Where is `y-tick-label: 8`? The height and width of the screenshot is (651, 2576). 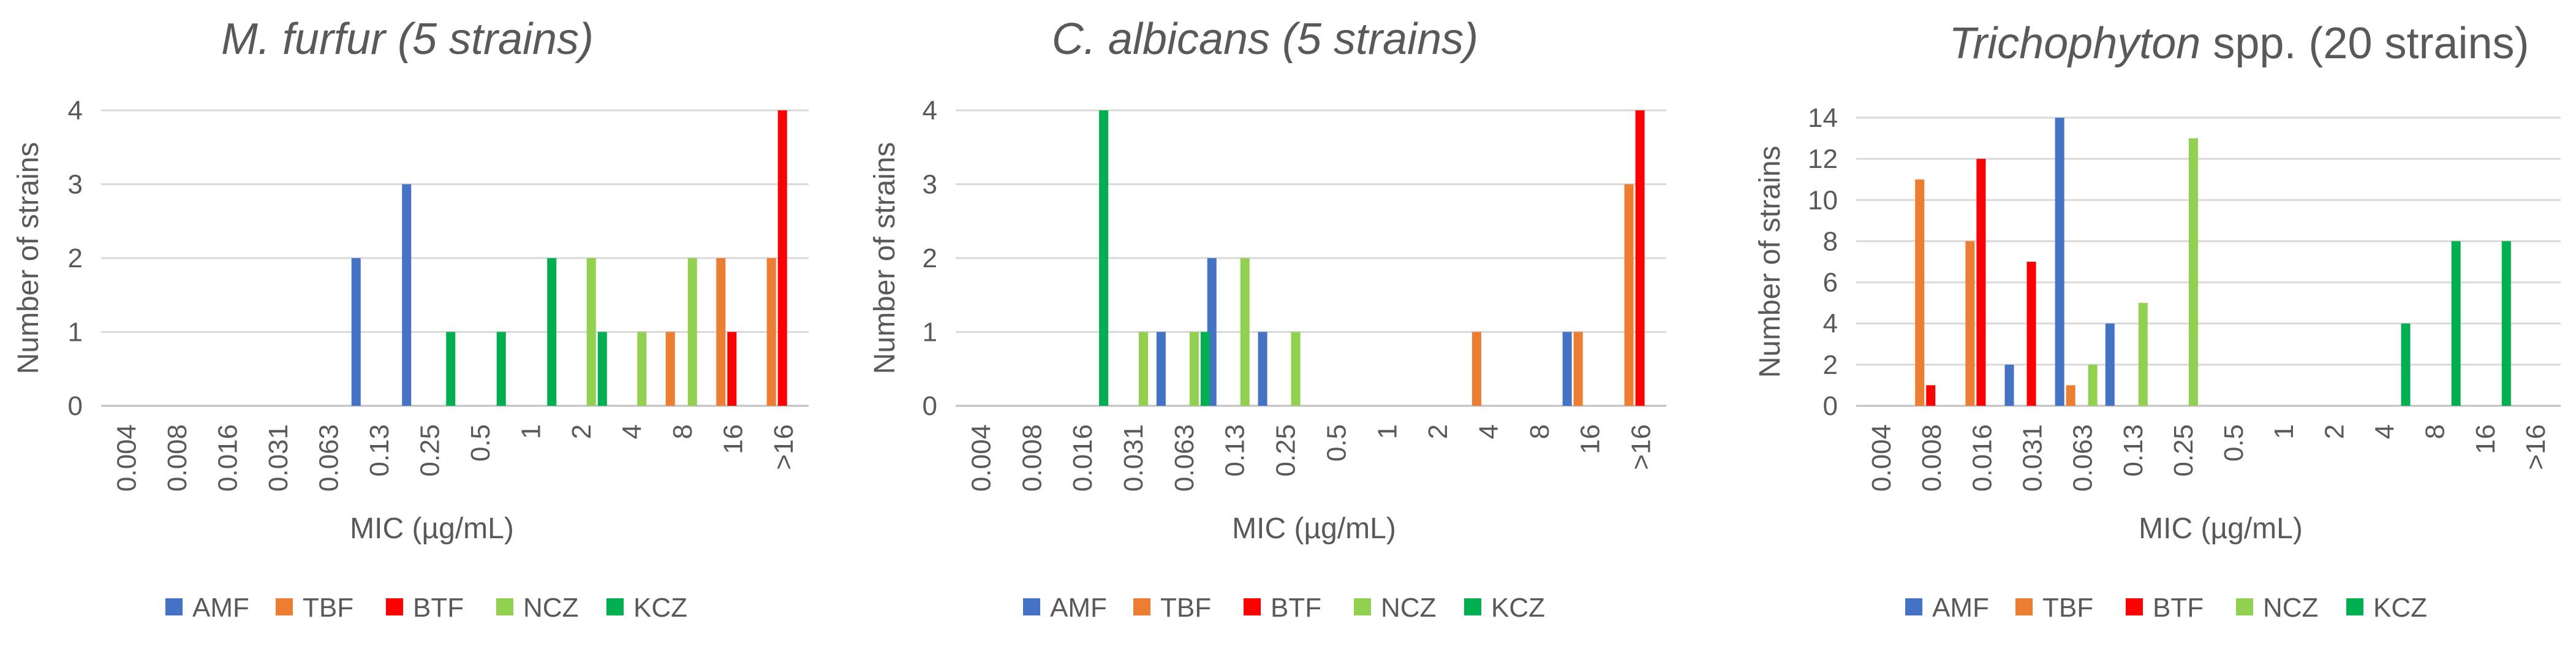 y-tick-label: 8 is located at coordinates (1830, 241).